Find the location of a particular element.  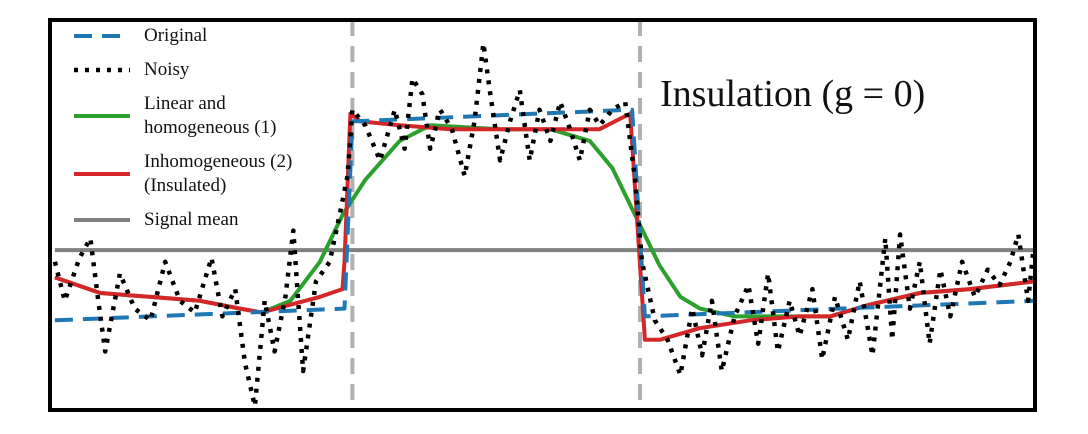

legend-entry: Linear and homogeneous (1) is located at coordinates (190, 116).